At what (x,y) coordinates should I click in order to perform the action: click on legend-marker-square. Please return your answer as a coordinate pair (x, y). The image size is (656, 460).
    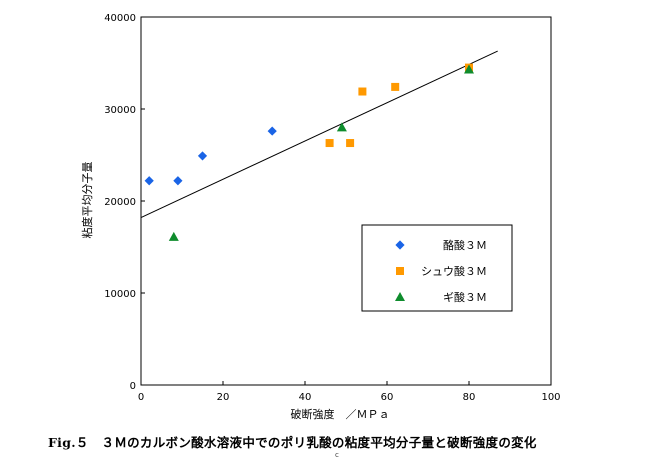
    Looking at the image, I should click on (400, 271).